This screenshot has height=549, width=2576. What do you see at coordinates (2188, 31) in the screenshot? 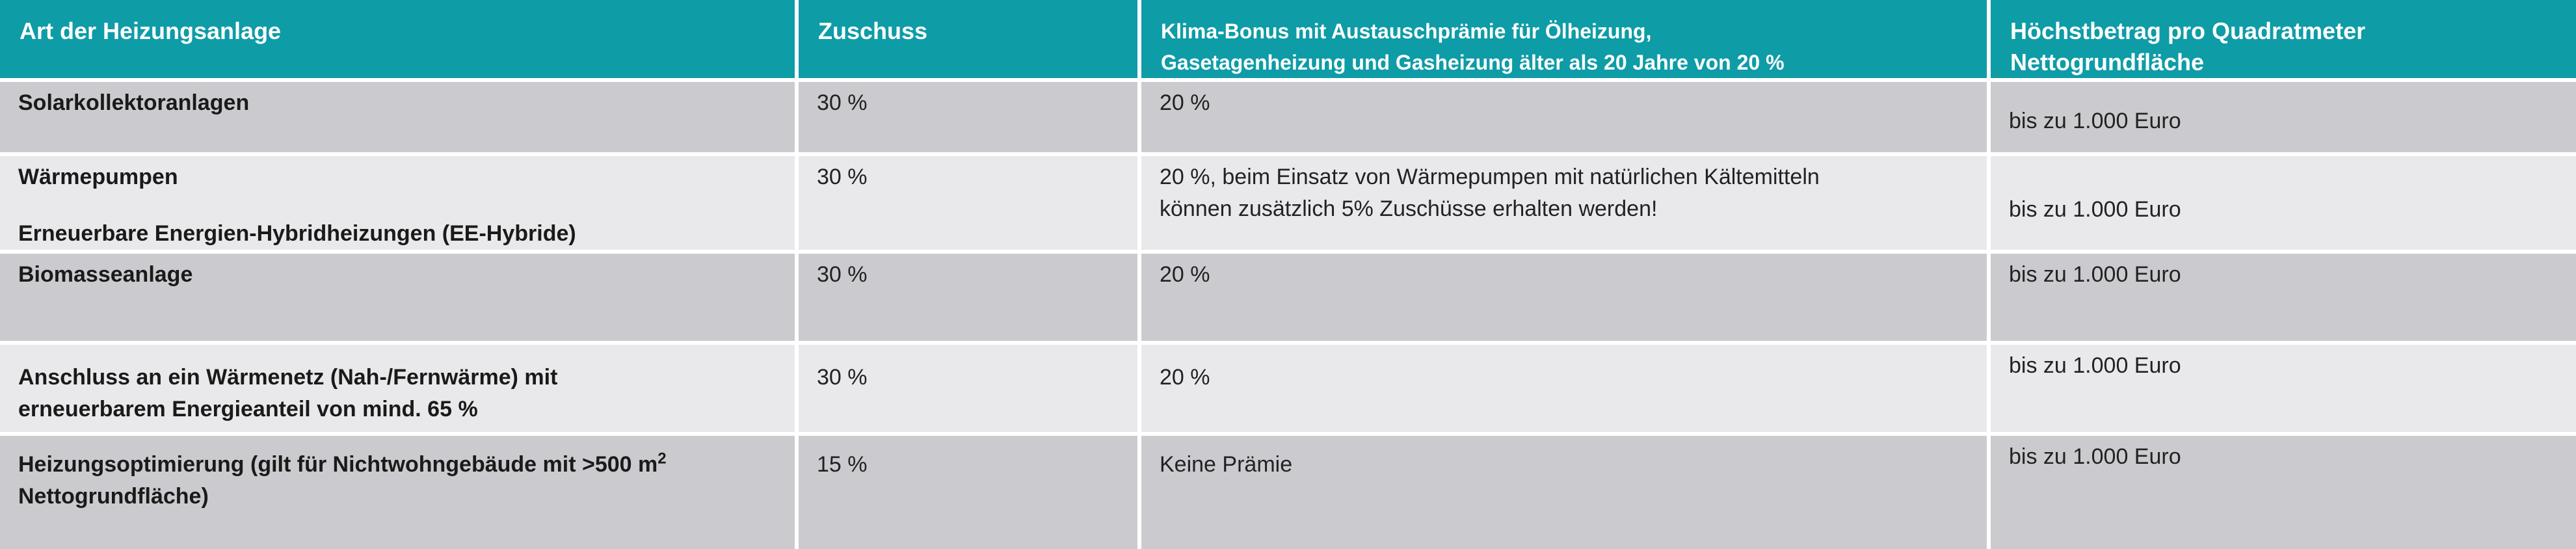
I see `header-max-amount-line-1: Höchstbetrag pro Quadratmeter` at bounding box center [2188, 31].